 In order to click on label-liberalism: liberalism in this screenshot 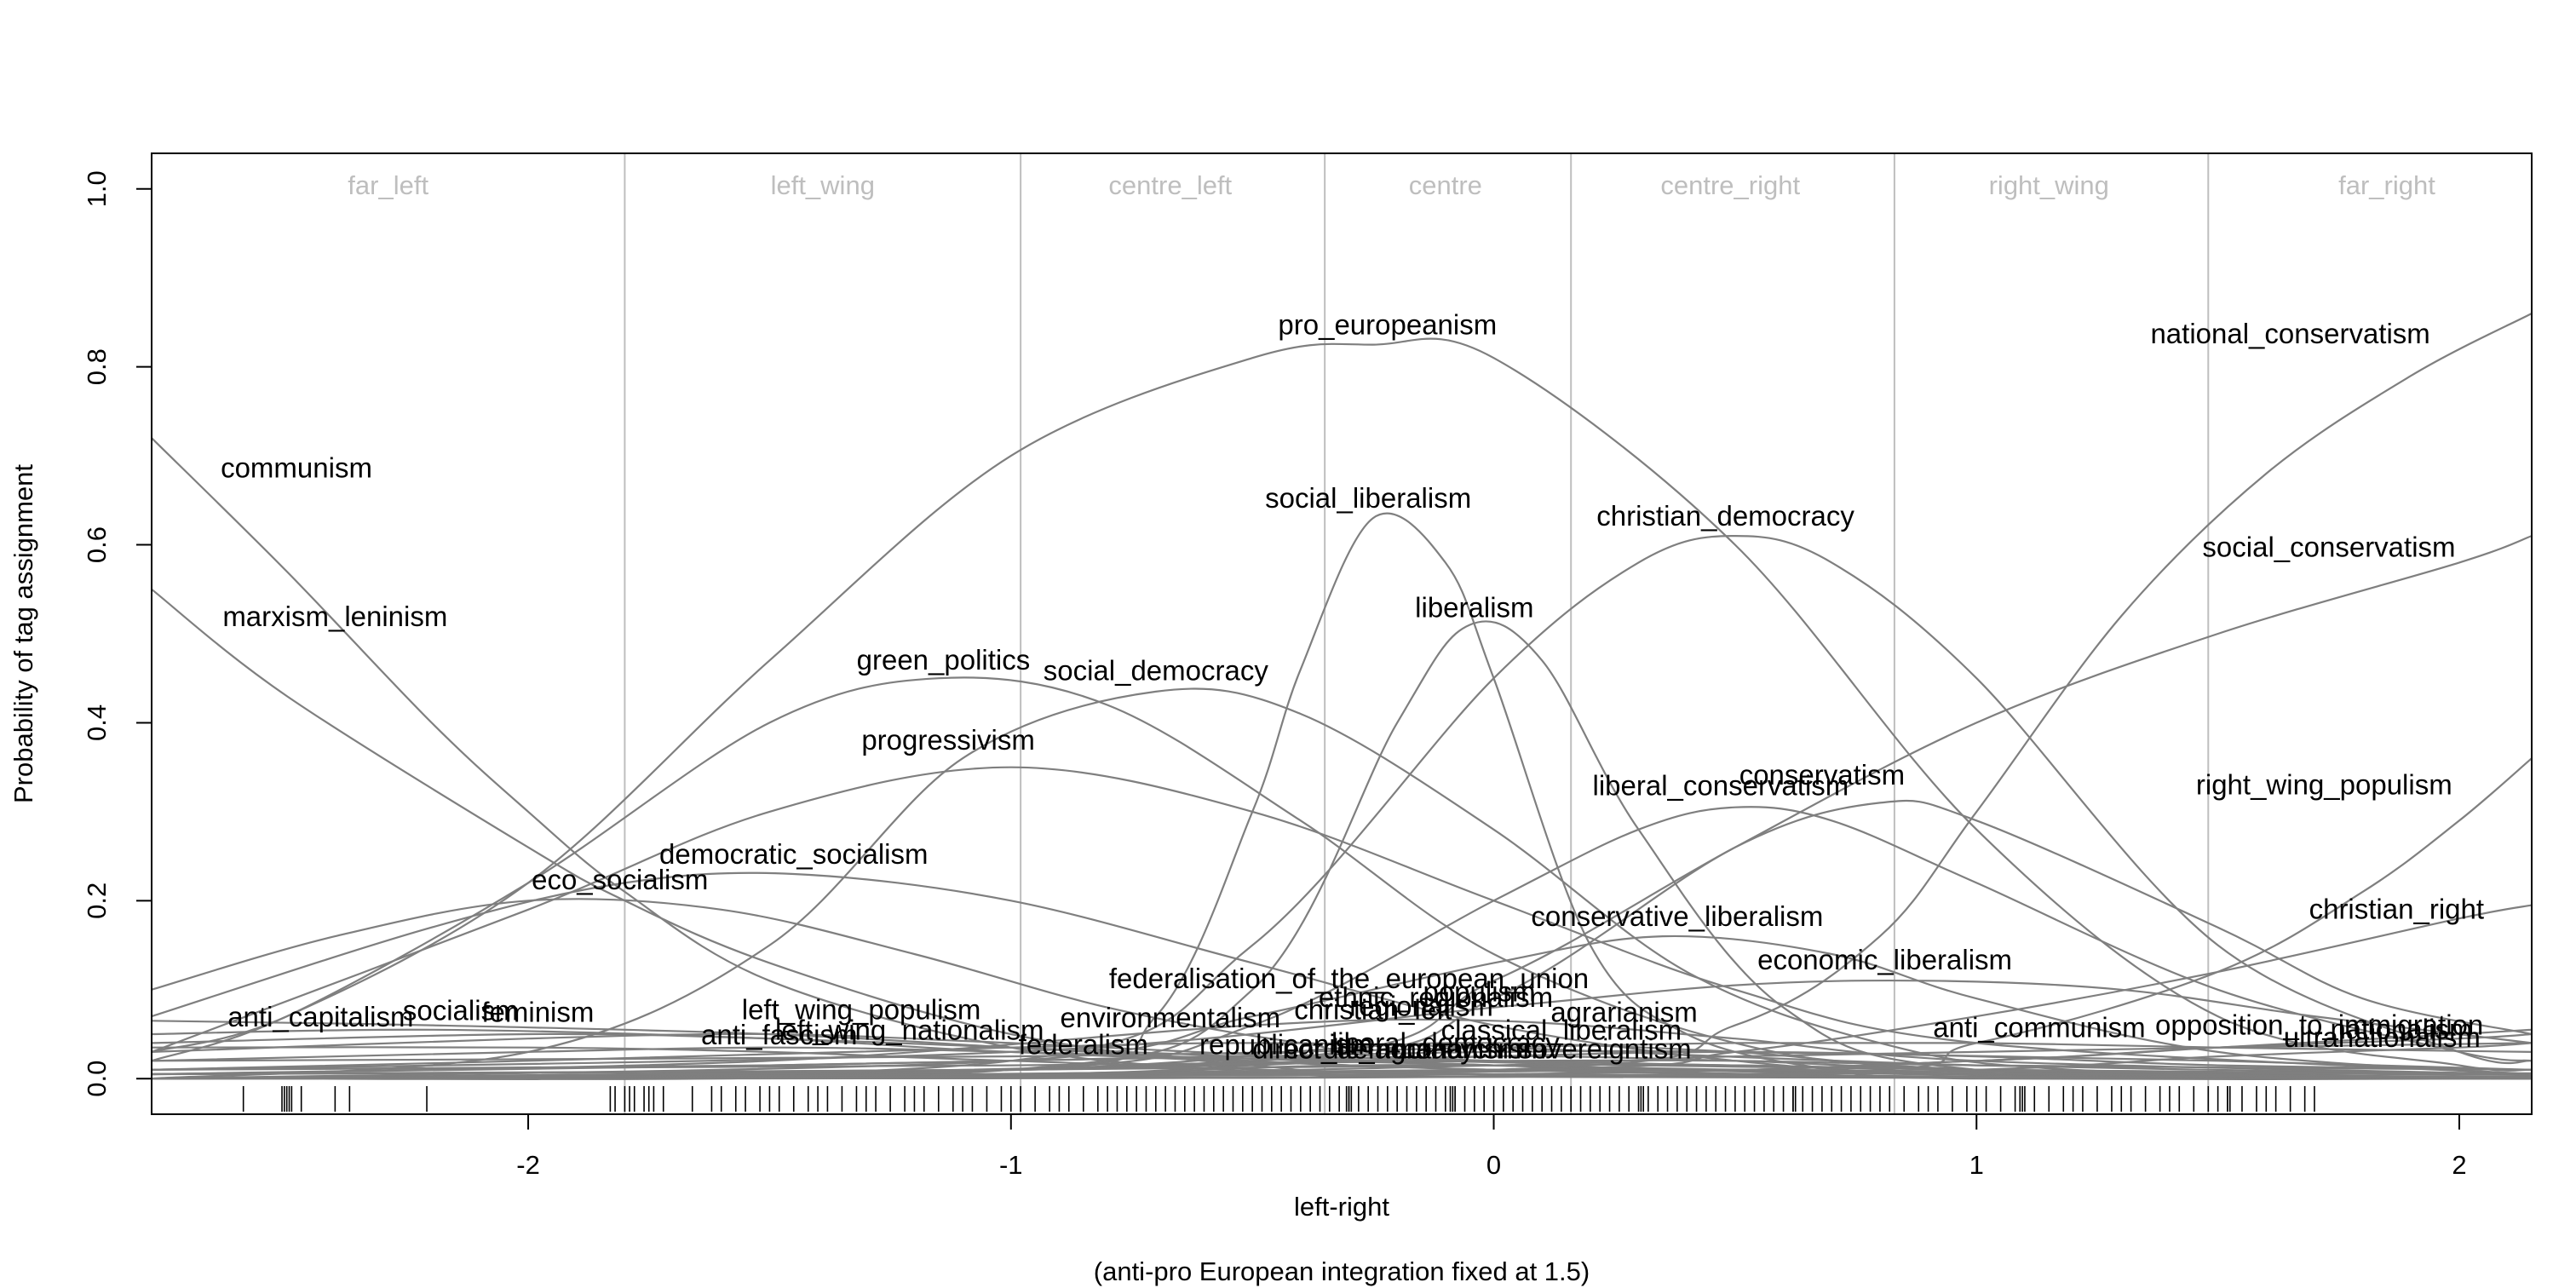, I will do `click(1474, 608)`.